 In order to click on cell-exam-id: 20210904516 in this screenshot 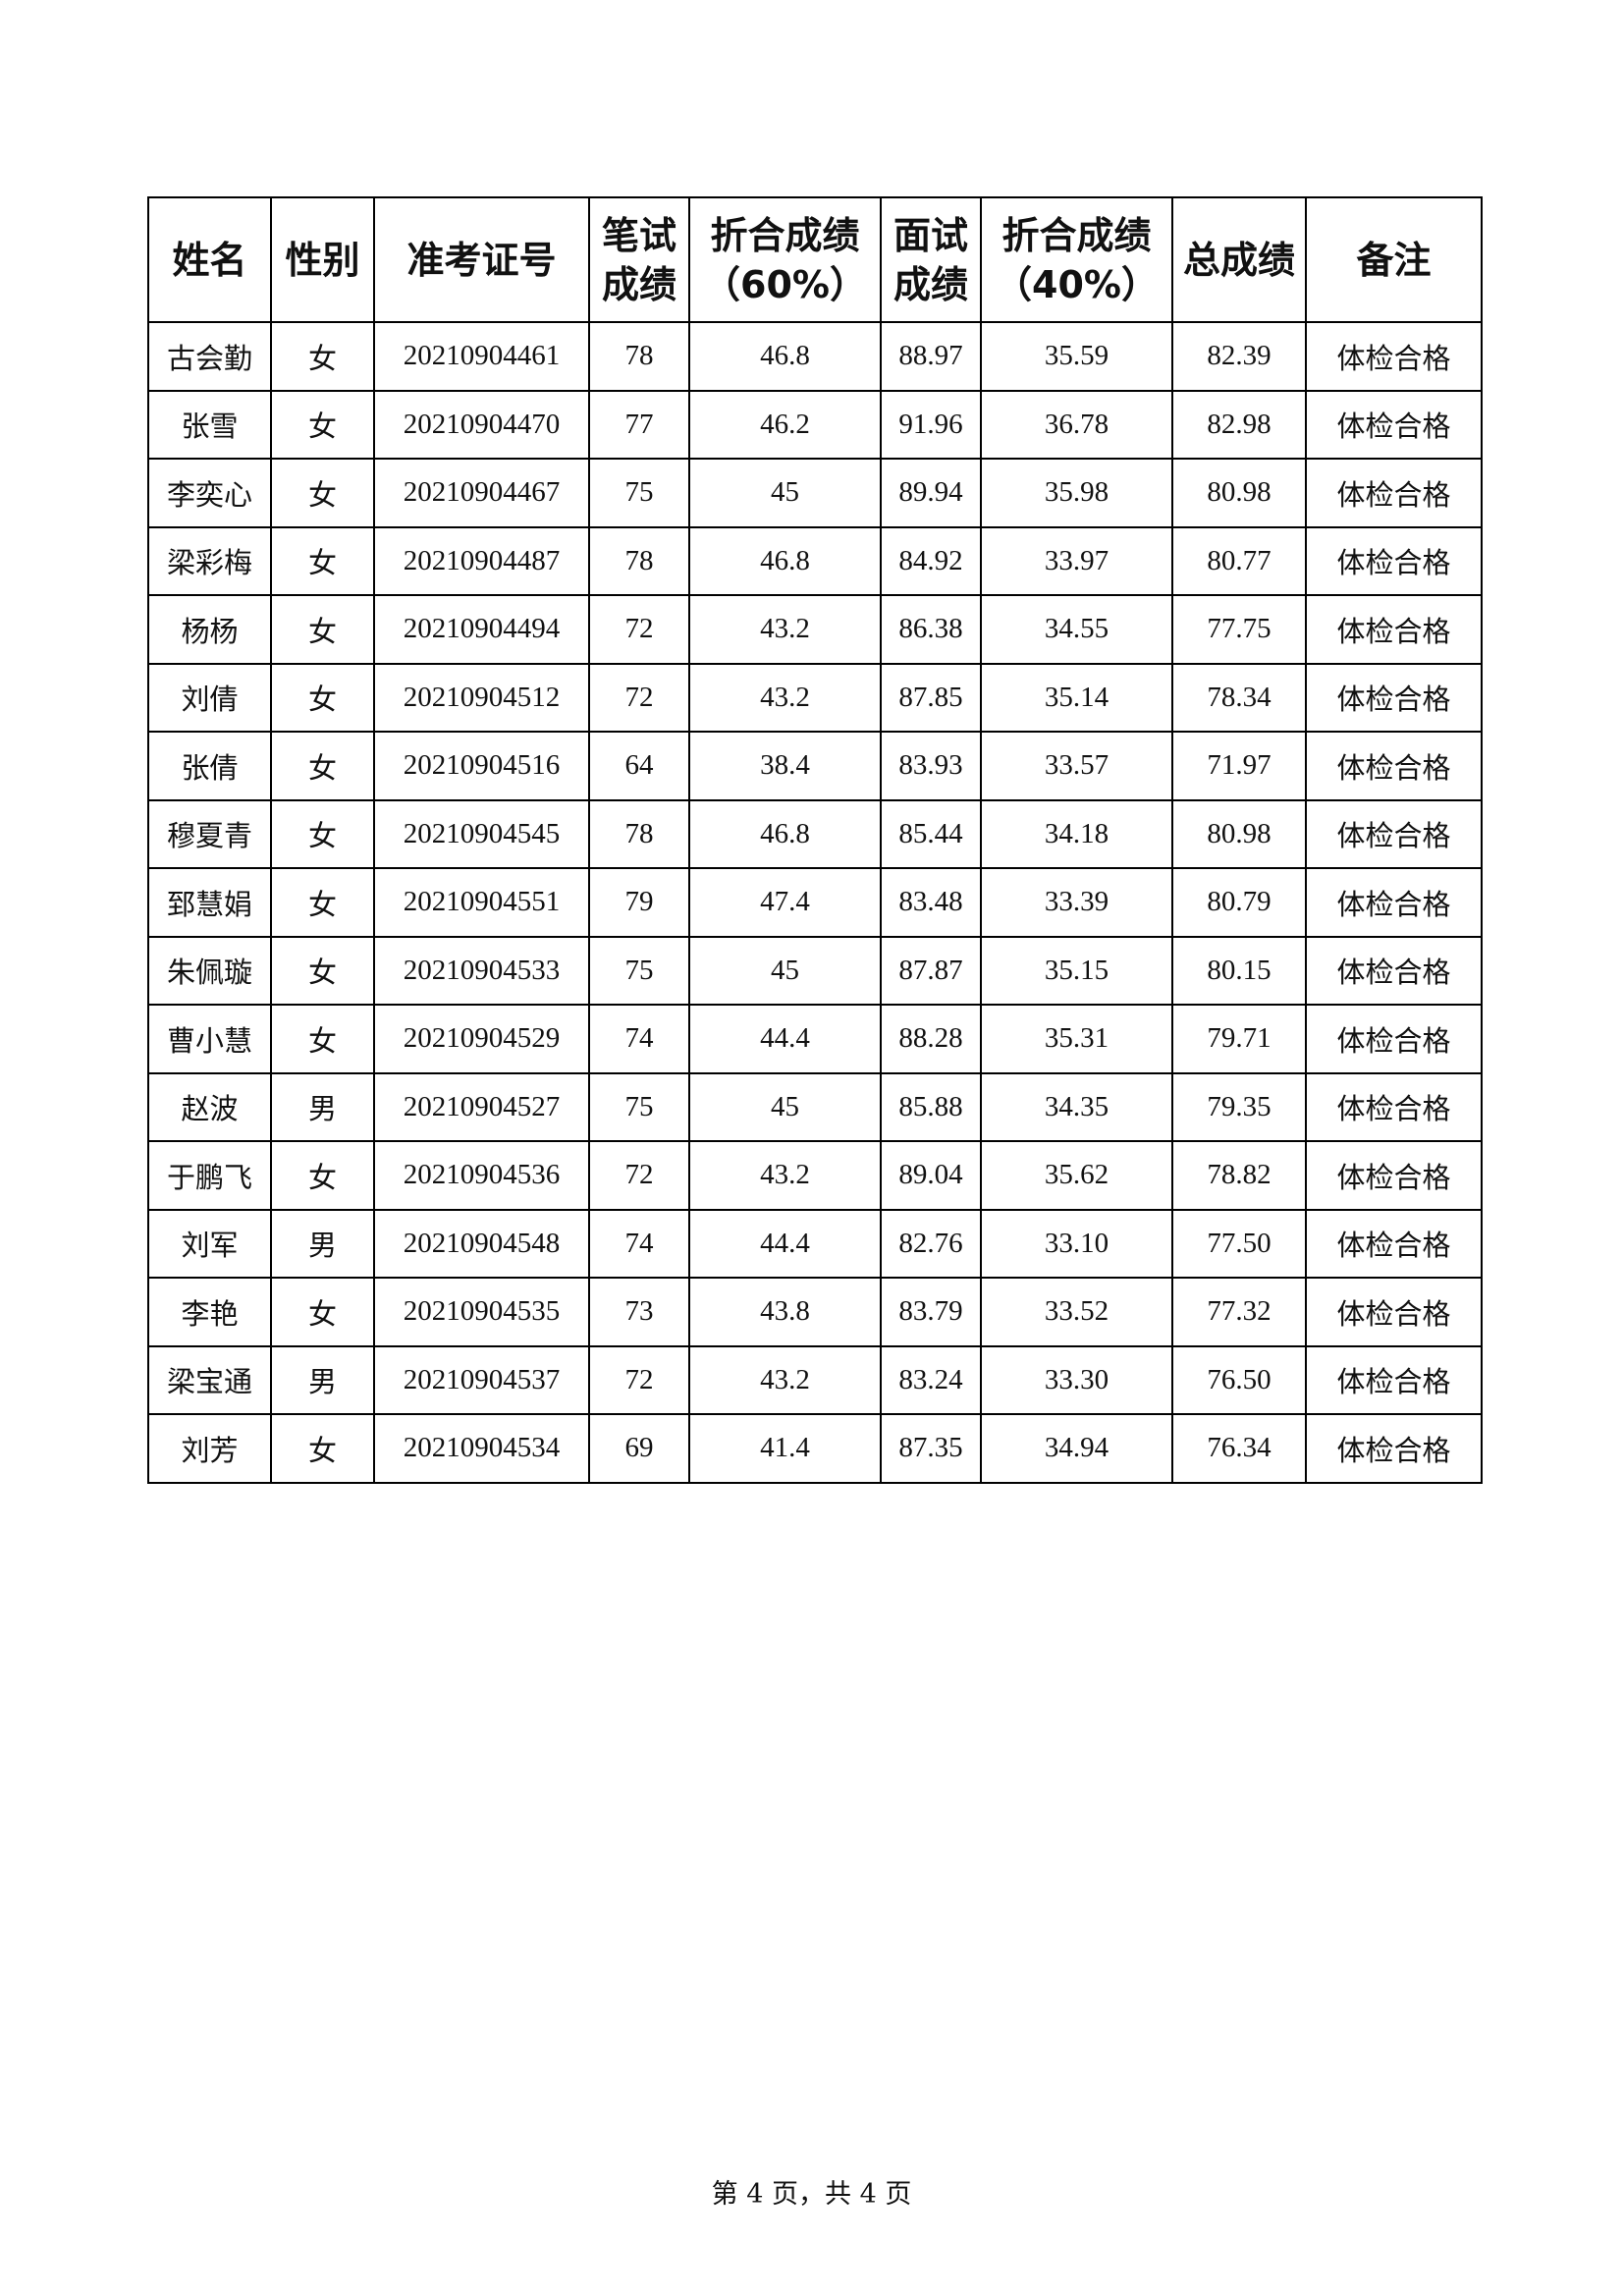, I will do `click(481, 766)`.